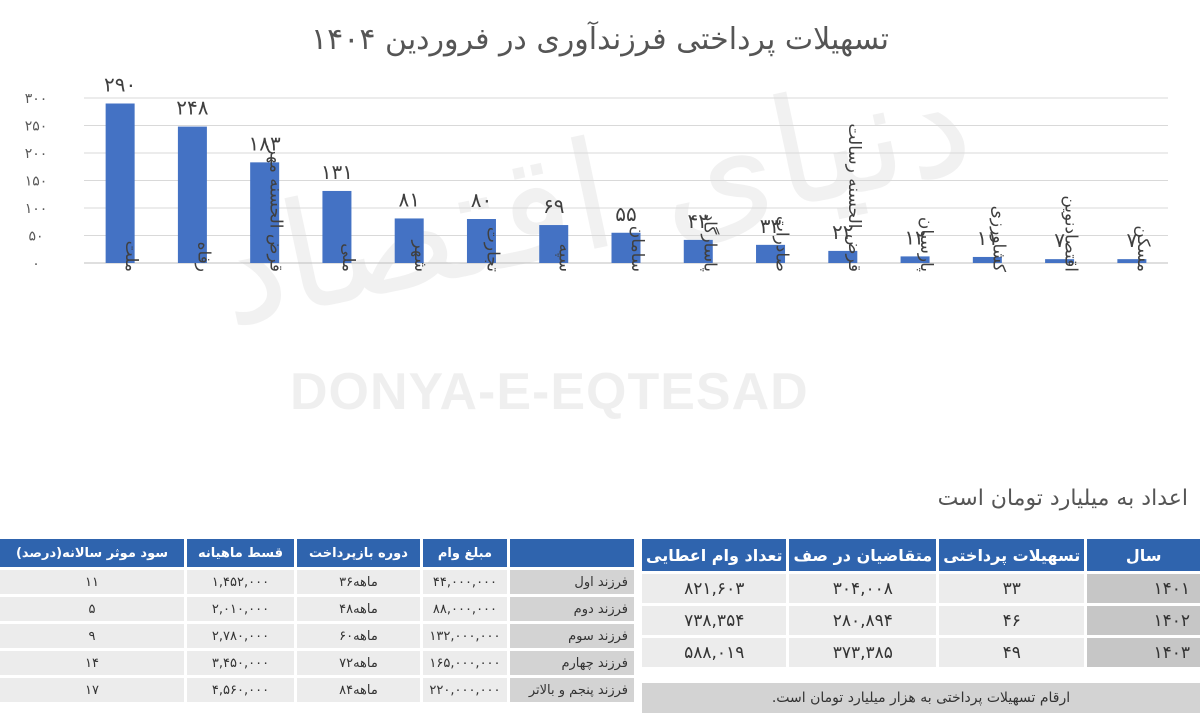 Image resolution: width=1200 pixels, height=717 pixels. Describe the element at coordinates (358, 690) in the screenshot. I see `cell-period: ۸۴ماهه` at that location.